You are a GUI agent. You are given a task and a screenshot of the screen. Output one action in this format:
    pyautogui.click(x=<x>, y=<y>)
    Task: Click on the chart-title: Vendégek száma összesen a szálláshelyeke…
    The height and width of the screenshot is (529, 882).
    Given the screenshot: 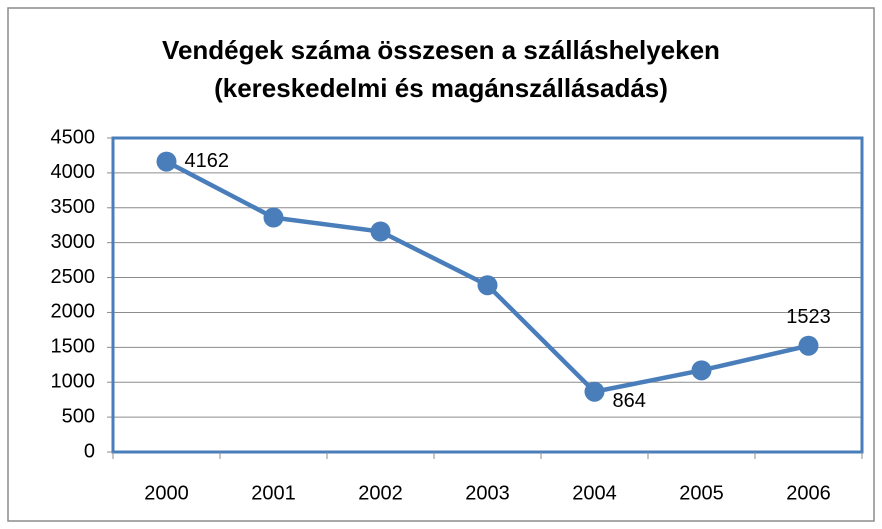 What is the action you would take?
    pyautogui.click(x=441, y=50)
    